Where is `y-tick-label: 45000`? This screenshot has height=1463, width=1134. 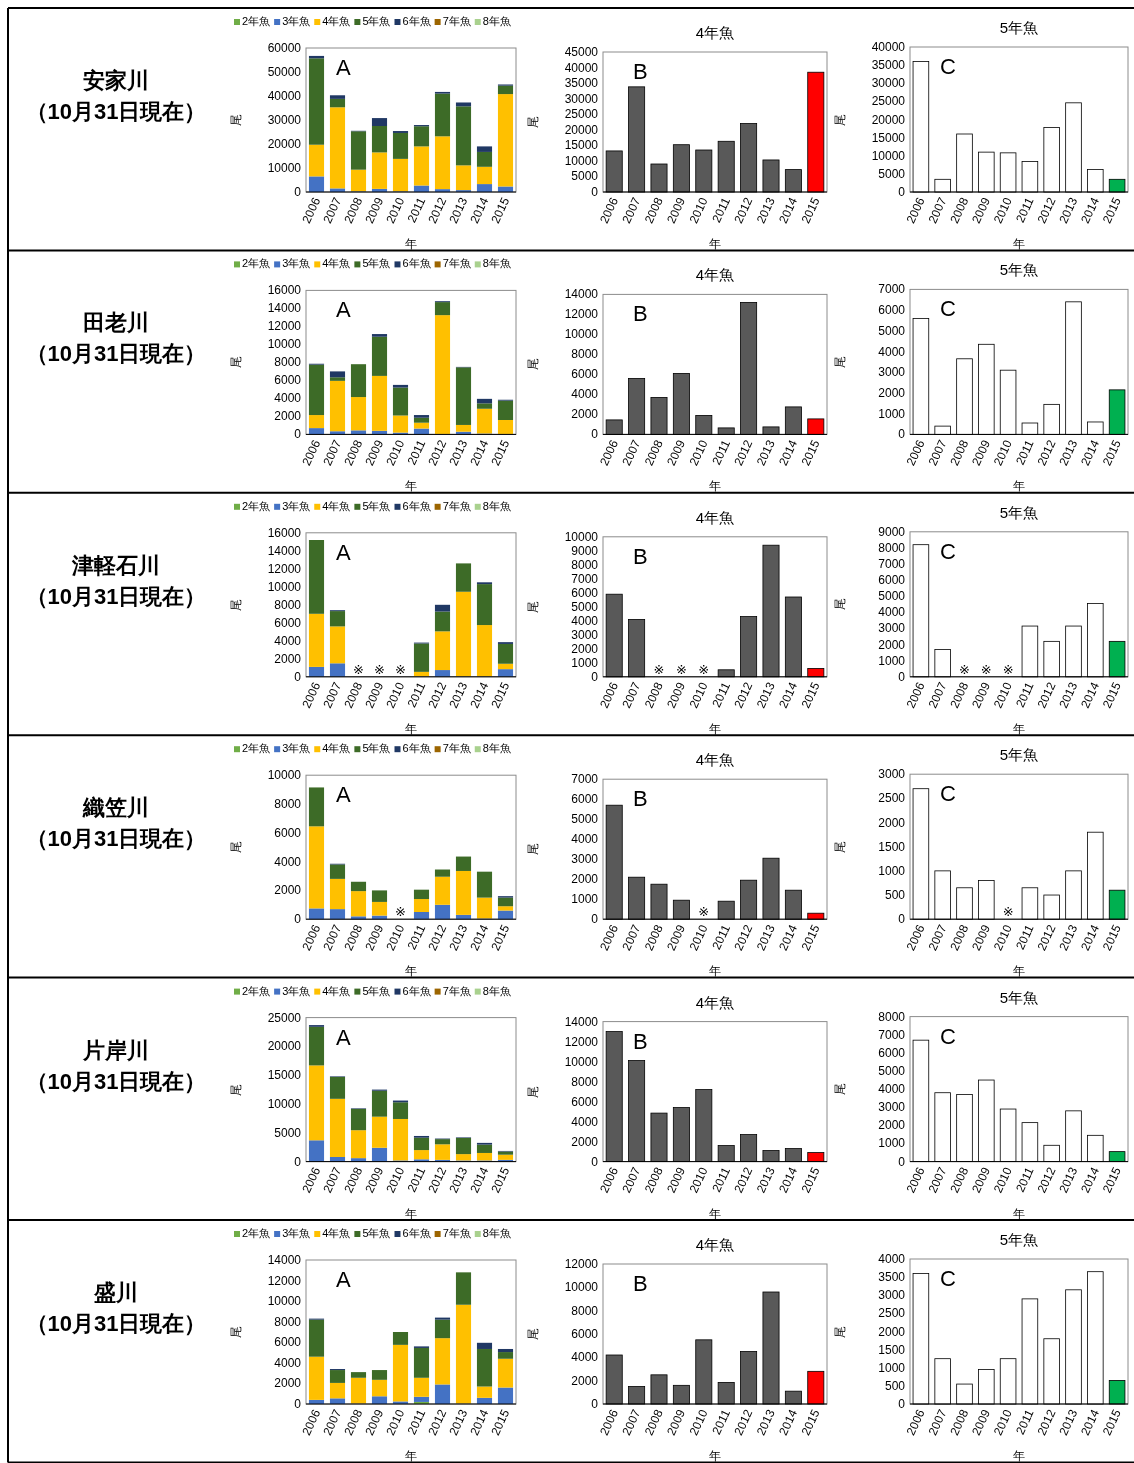 y-tick-label: 45000 is located at coordinates (581, 52).